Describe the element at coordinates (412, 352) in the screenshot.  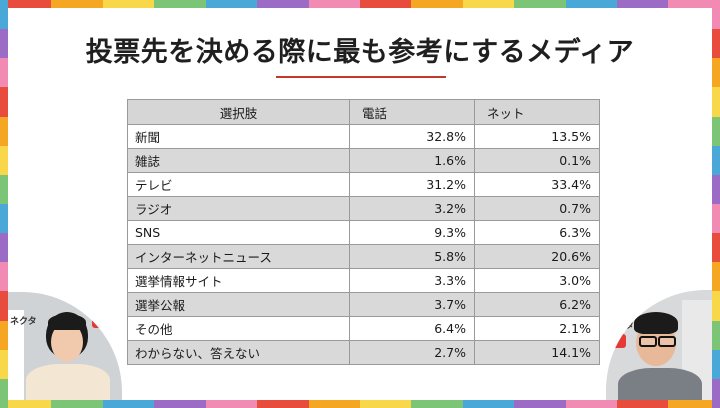
I see `cell-phone-value: 2.7%` at that location.